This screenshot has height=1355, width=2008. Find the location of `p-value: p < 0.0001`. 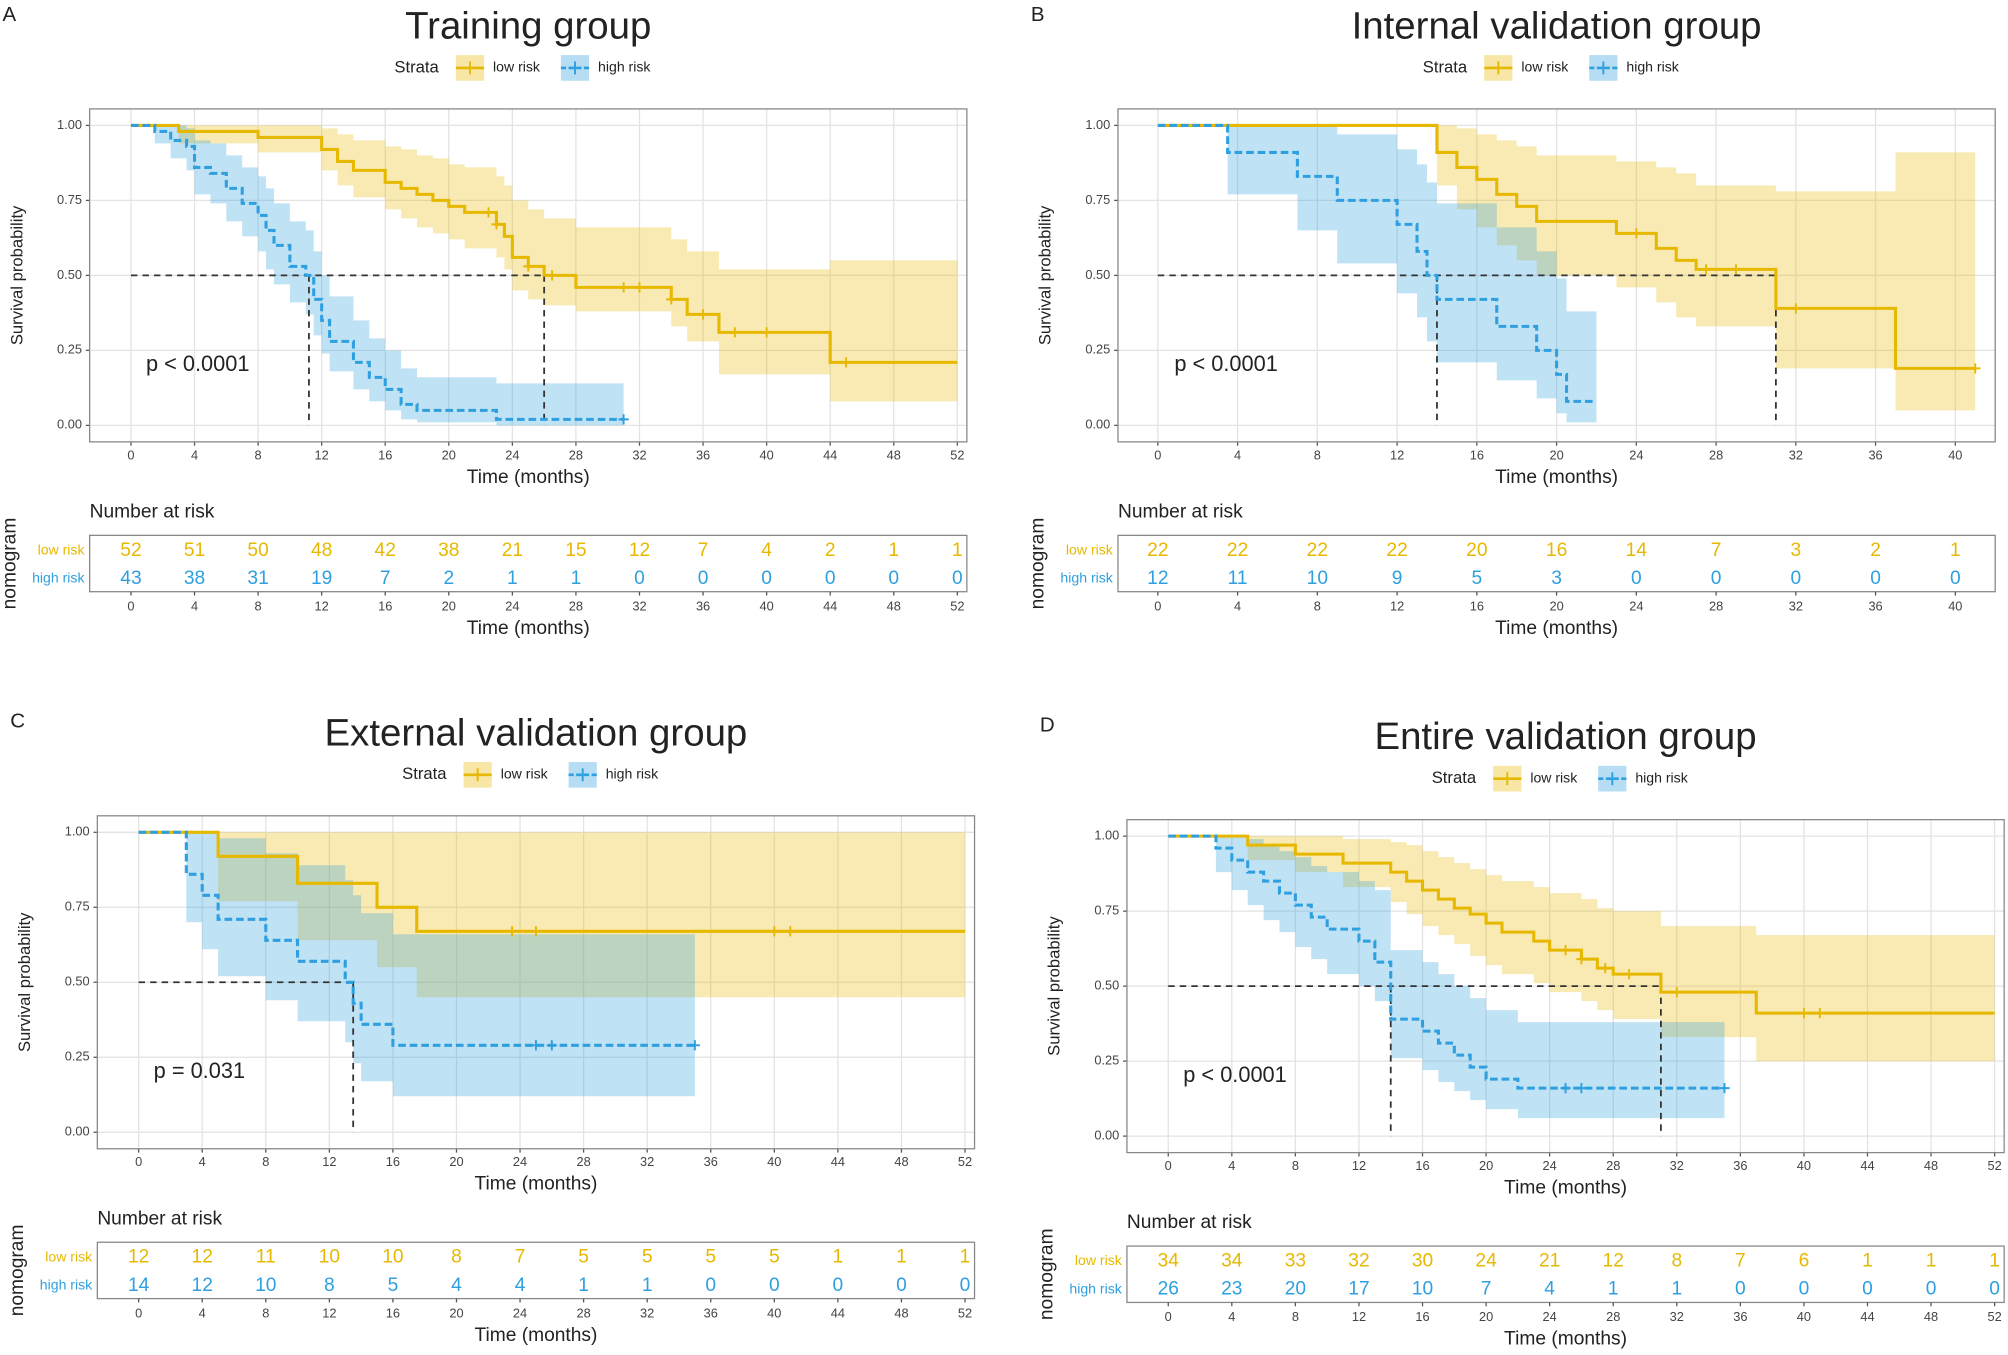

p-value: p < 0.0001 is located at coordinates (1234, 1074).